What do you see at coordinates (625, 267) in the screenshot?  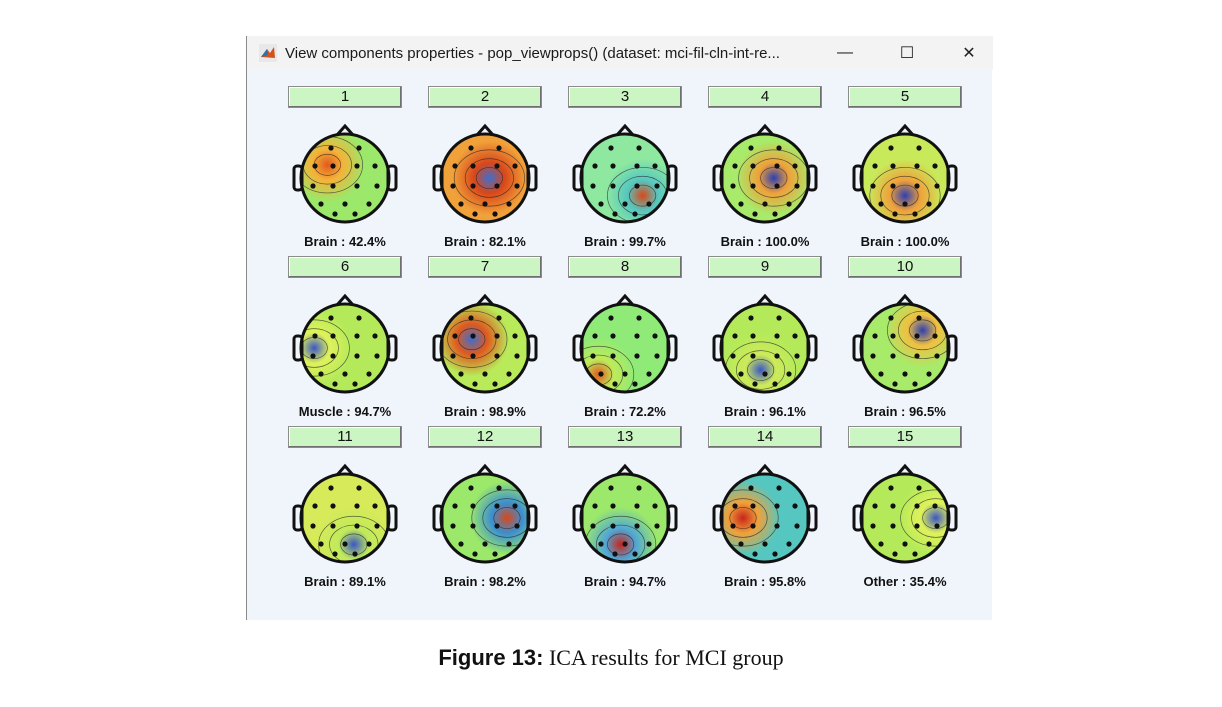 I see `component-button-8: 8` at bounding box center [625, 267].